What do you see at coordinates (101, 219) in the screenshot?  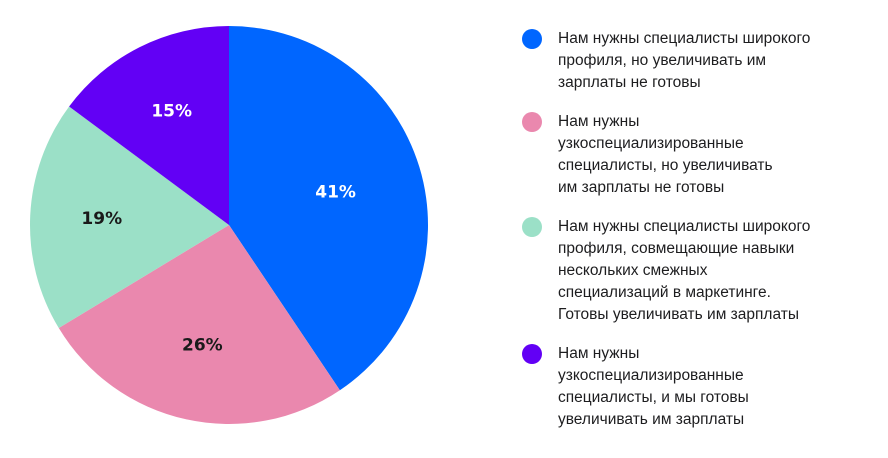 I see `slice-percent-label: 19%` at bounding box center [101, 219].